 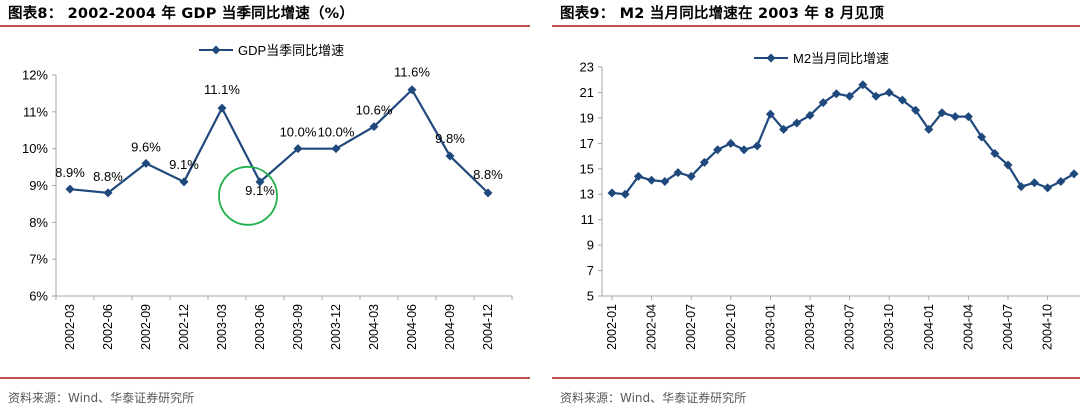 I want to click on y-tick-label: 15, so click(x=587, y=168).